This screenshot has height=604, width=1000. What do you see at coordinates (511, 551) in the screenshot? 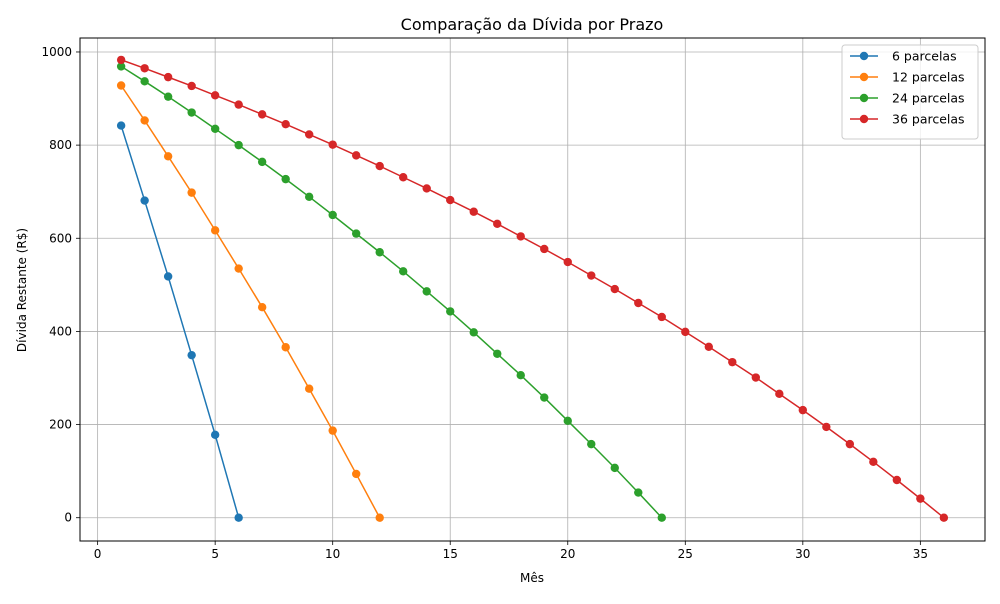
I see `x-axis: 0 5 10 15 20 25 30 35` at bounding box center [511, 551].